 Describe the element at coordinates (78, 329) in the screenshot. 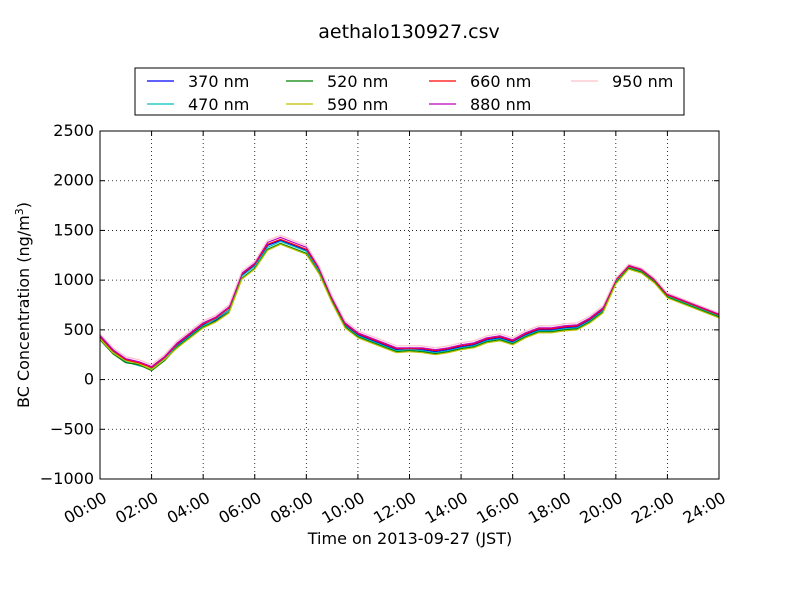

I see `y-tick-label: 500` at that location.